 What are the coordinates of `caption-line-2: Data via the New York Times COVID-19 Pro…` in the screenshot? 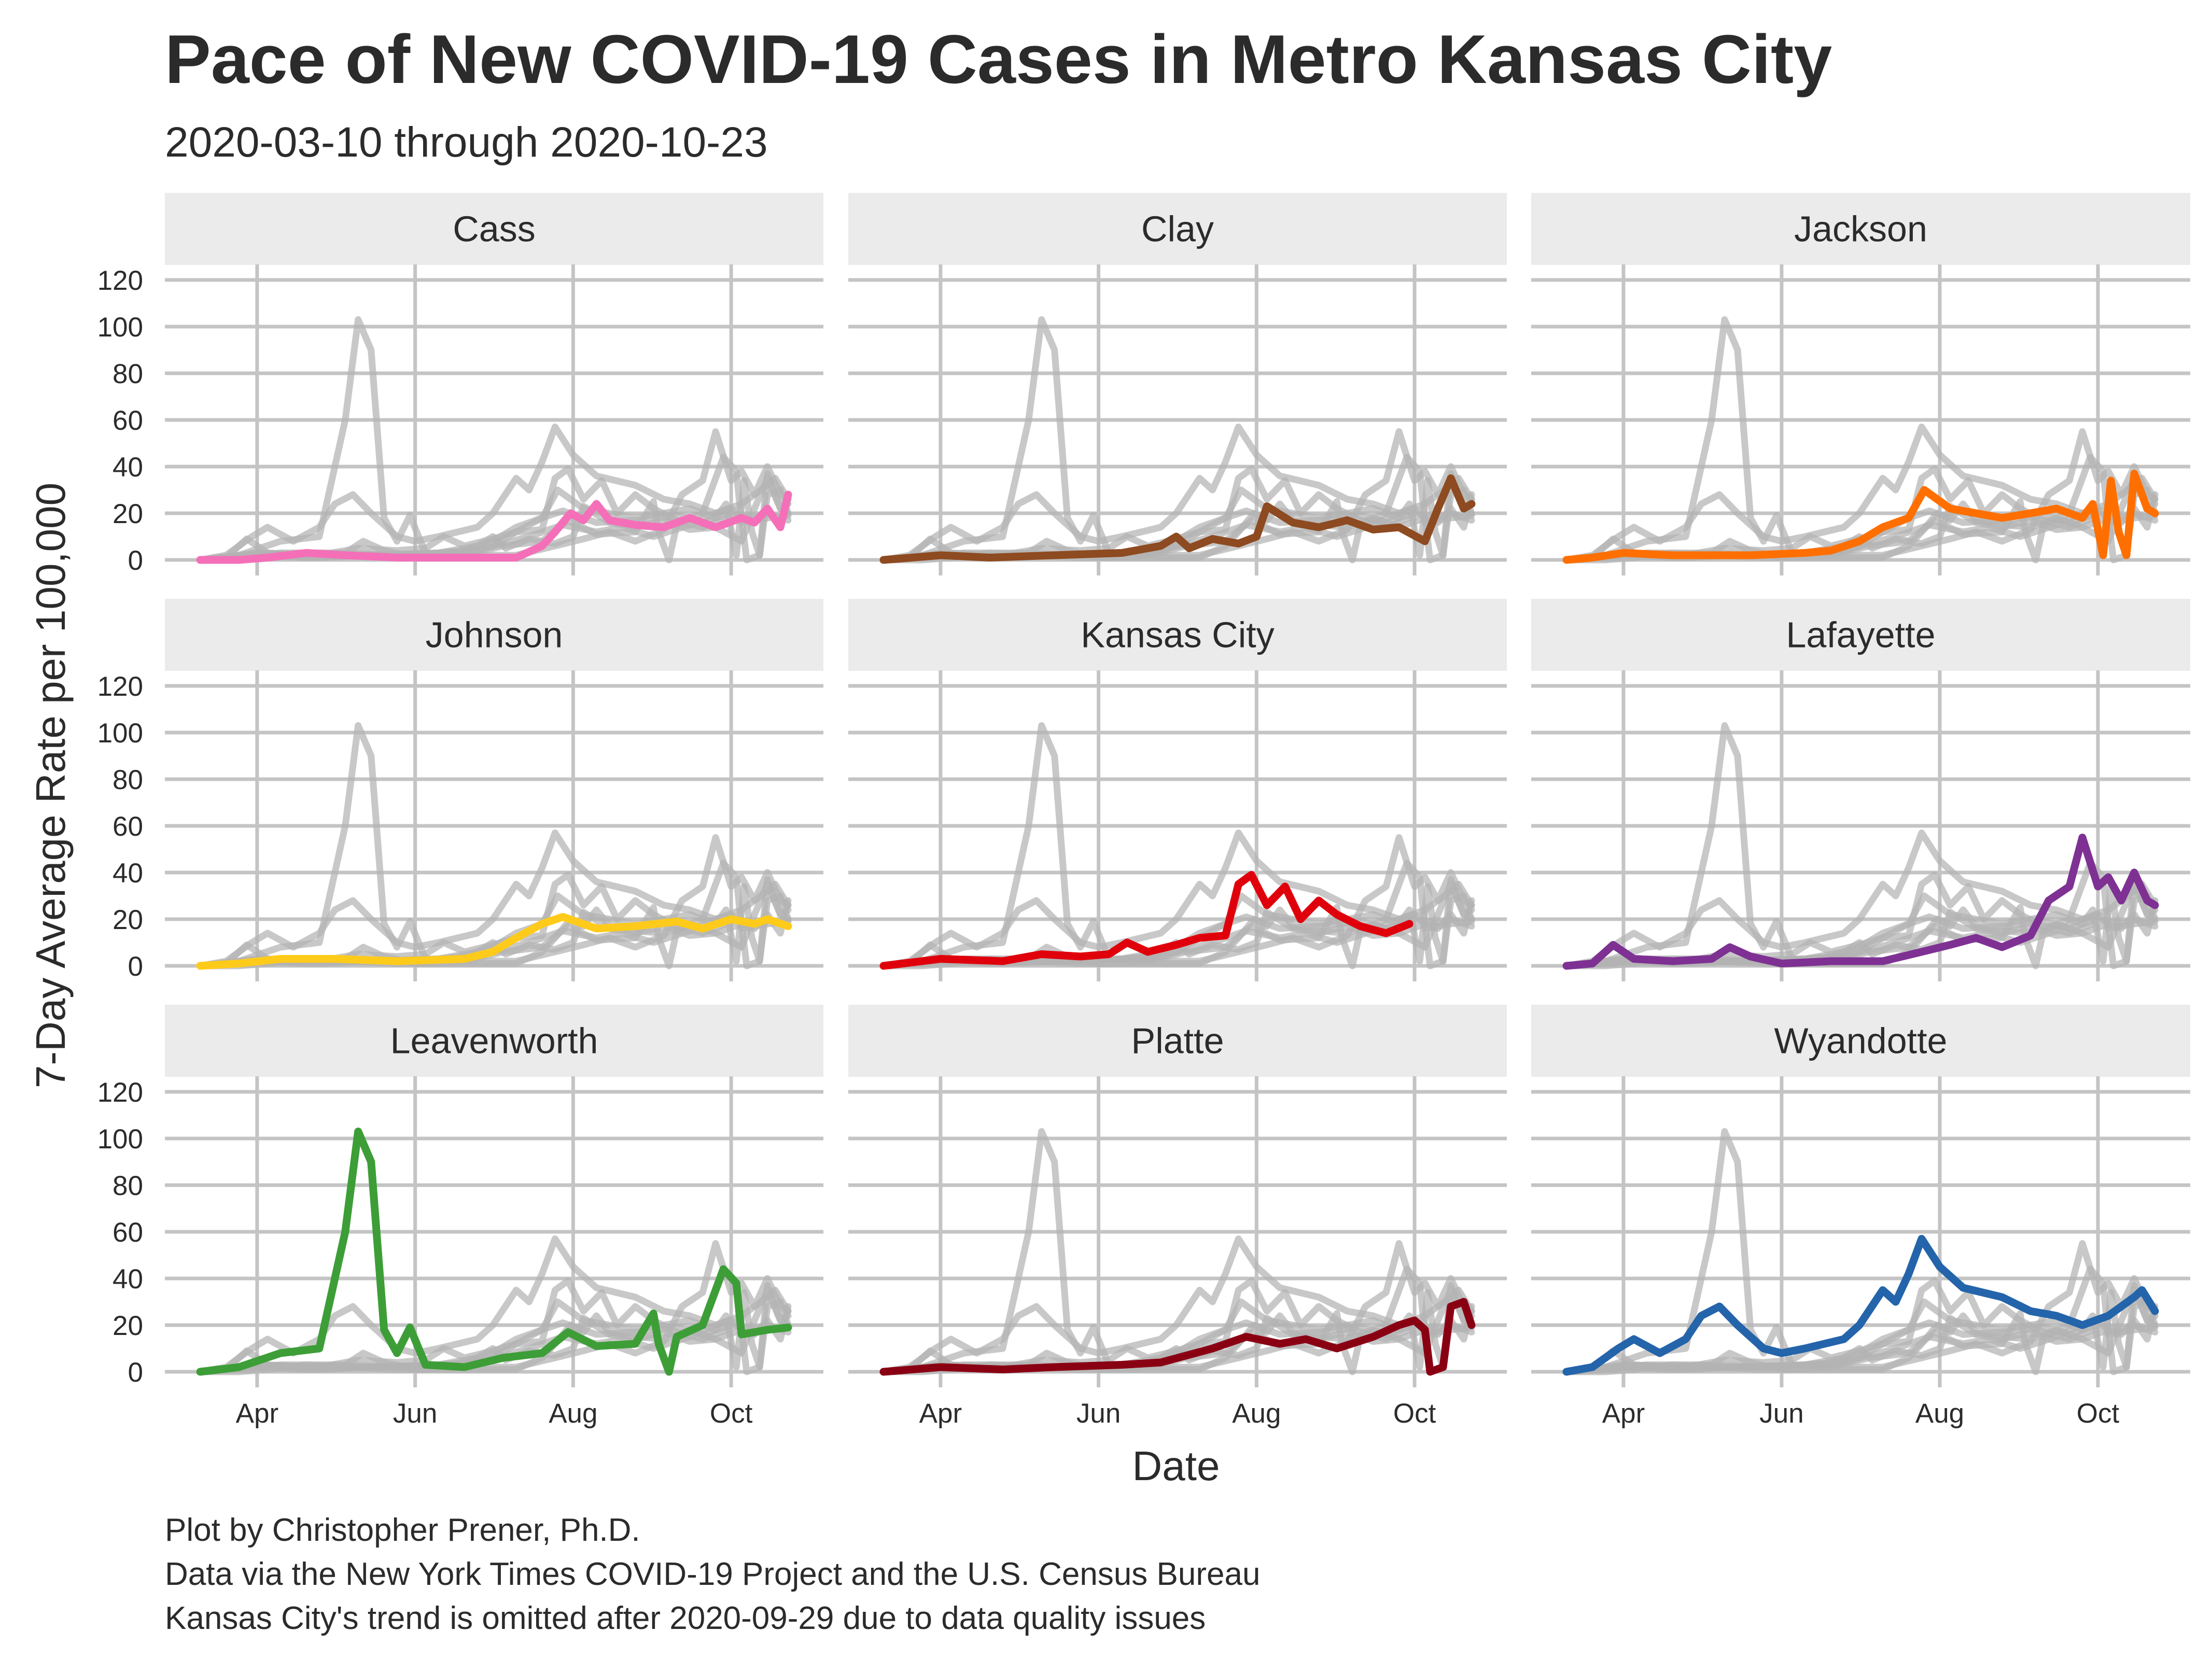 It's located at (712, 1574).